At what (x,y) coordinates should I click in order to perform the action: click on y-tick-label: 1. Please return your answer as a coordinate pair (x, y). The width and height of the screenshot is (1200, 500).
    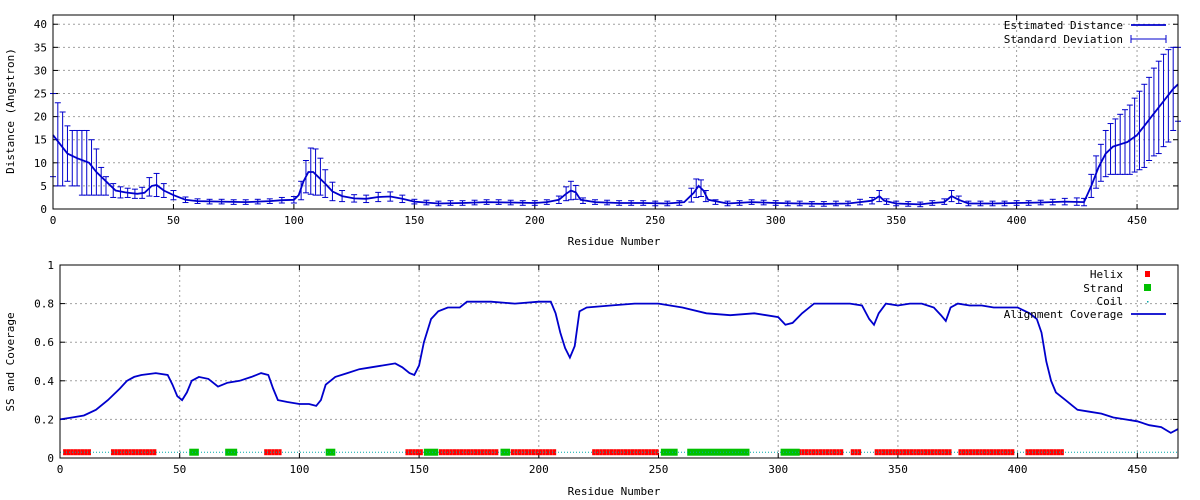
    Looking at the image, I should click on (50, 265).